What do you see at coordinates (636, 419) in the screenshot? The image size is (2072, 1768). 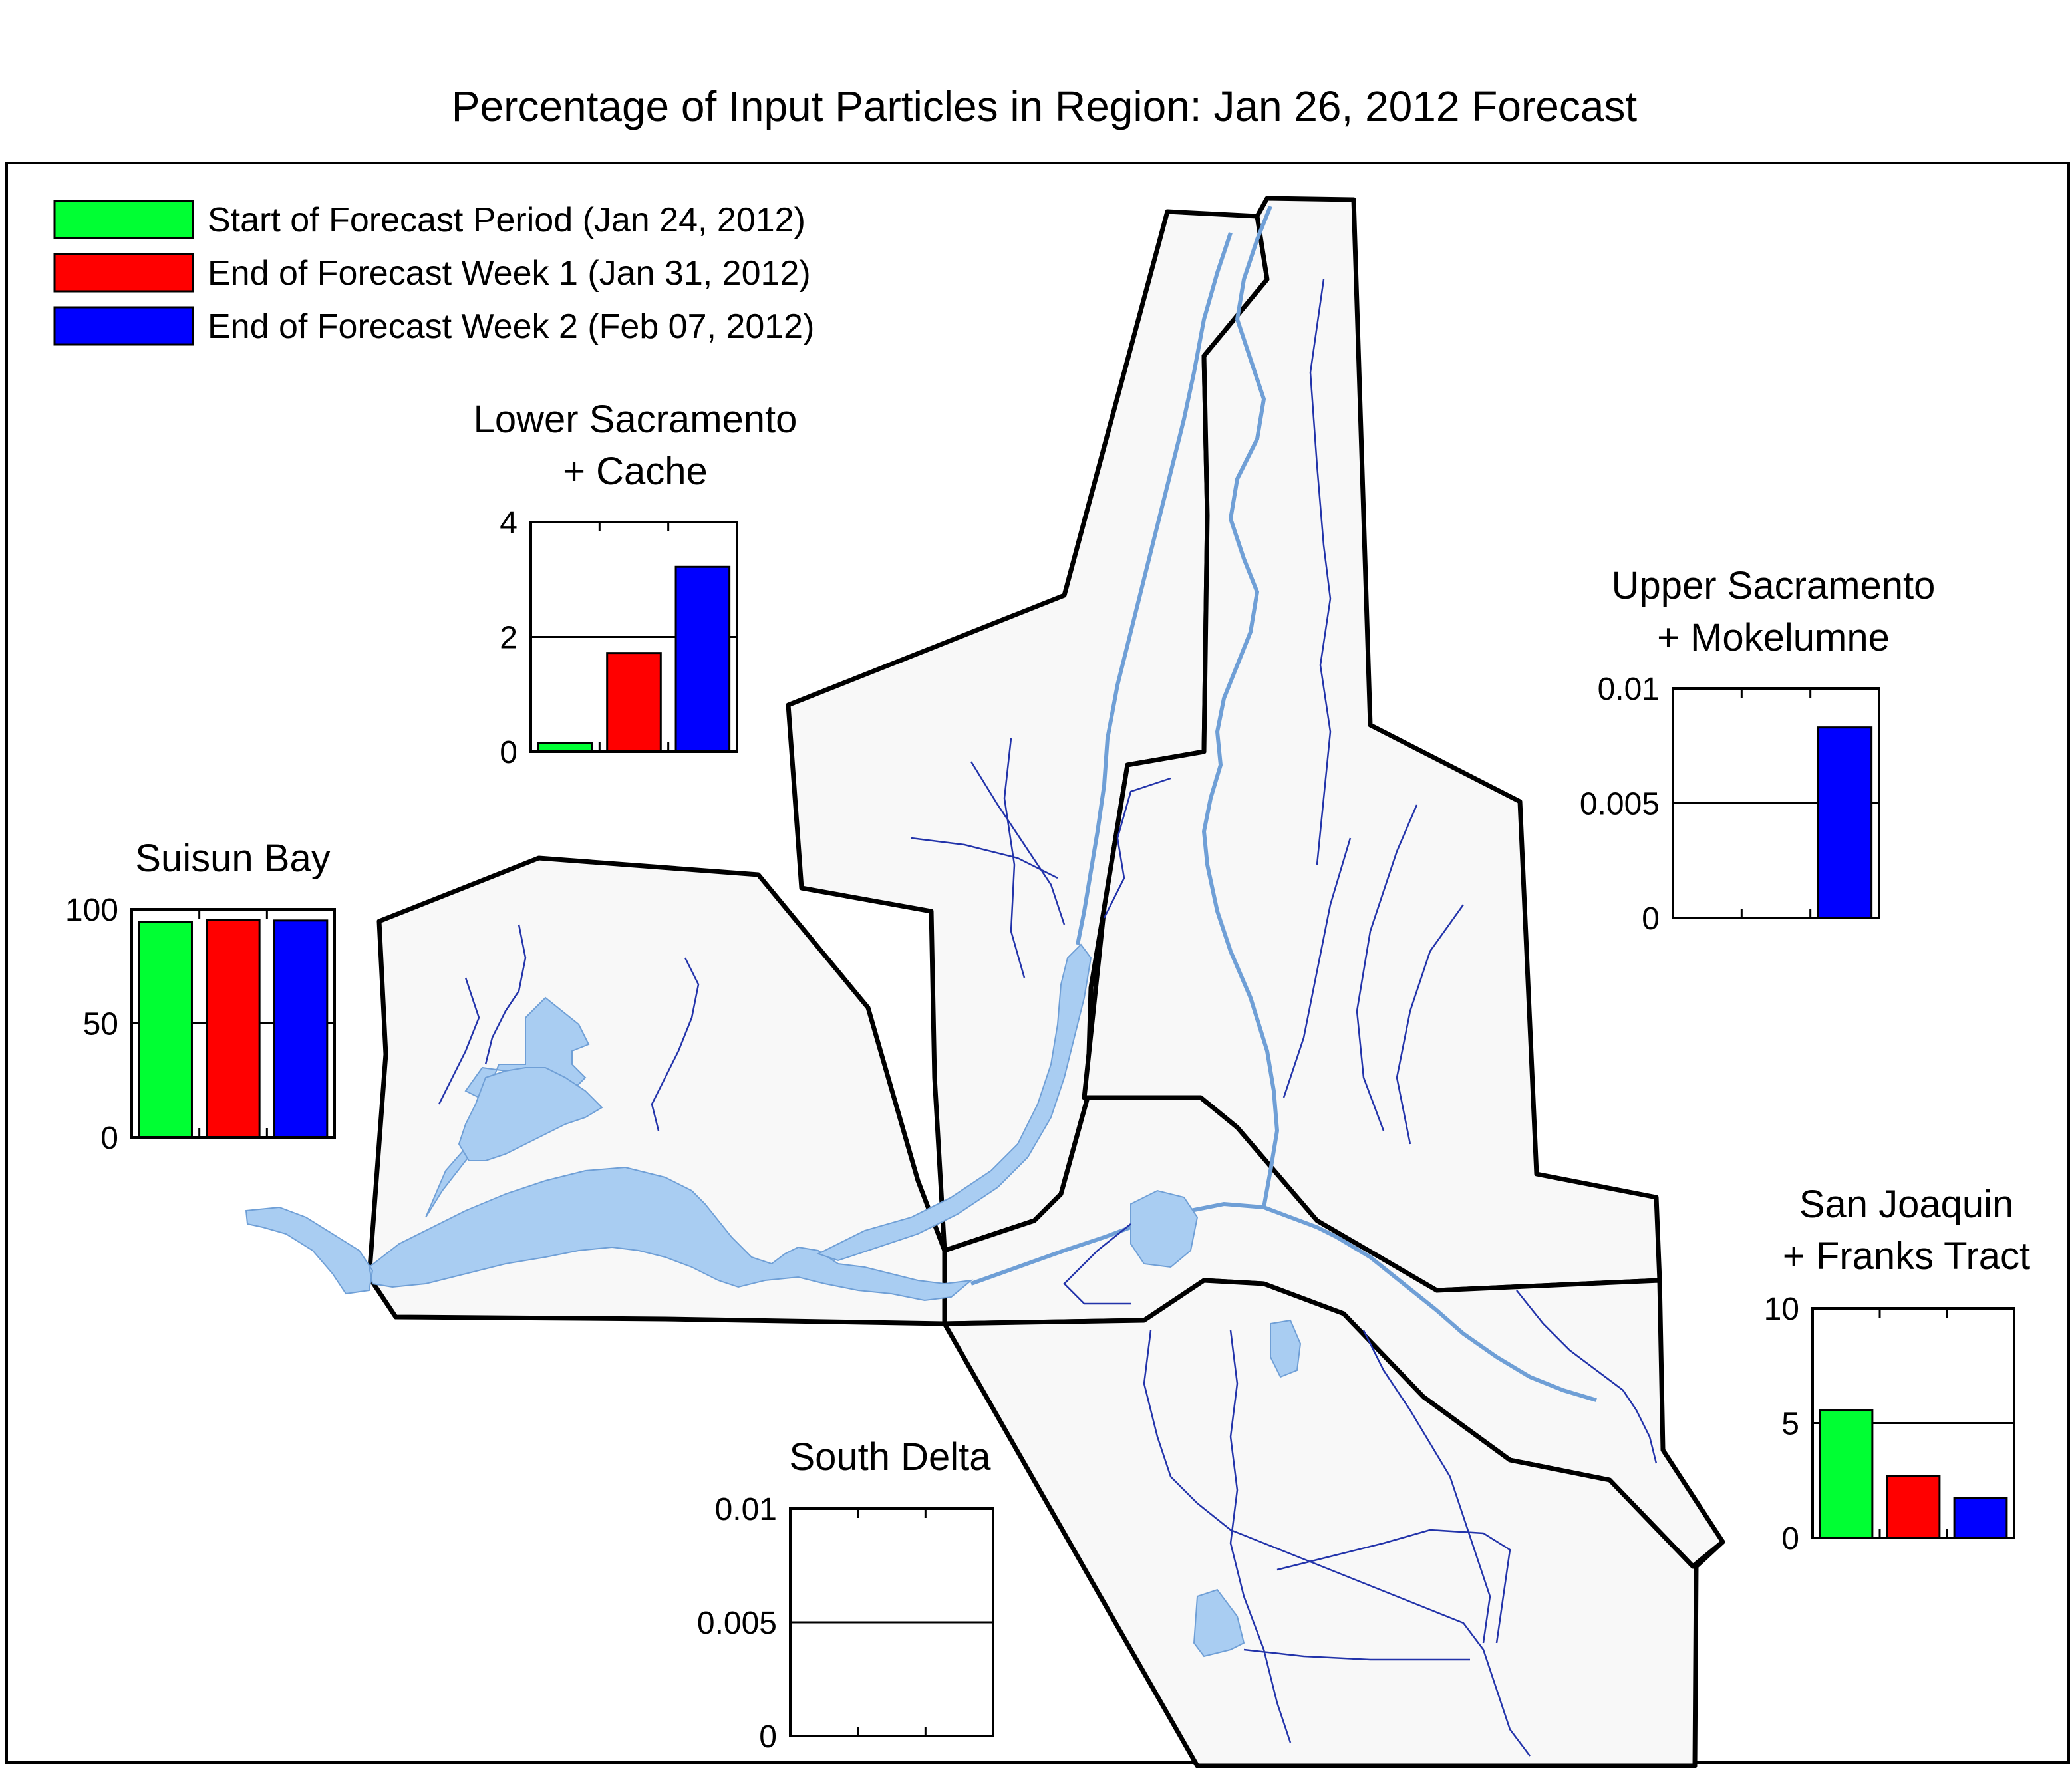 I see `chart-title: Lower Sacramento` at bounding box center [636, 419].